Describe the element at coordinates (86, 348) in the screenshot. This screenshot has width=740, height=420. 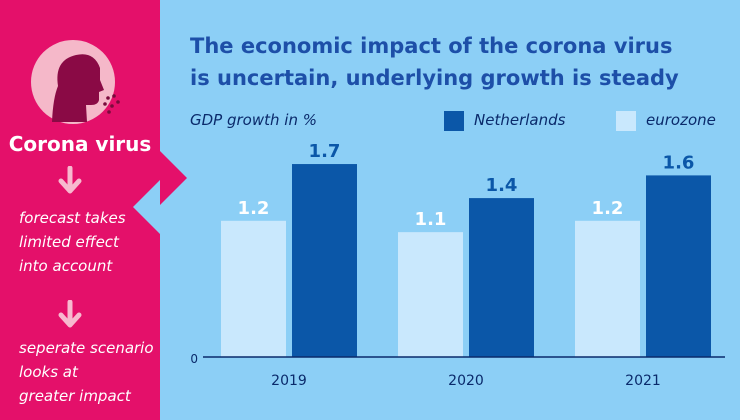
I see `sidebar-step2-line: seperate scenario` at that location.